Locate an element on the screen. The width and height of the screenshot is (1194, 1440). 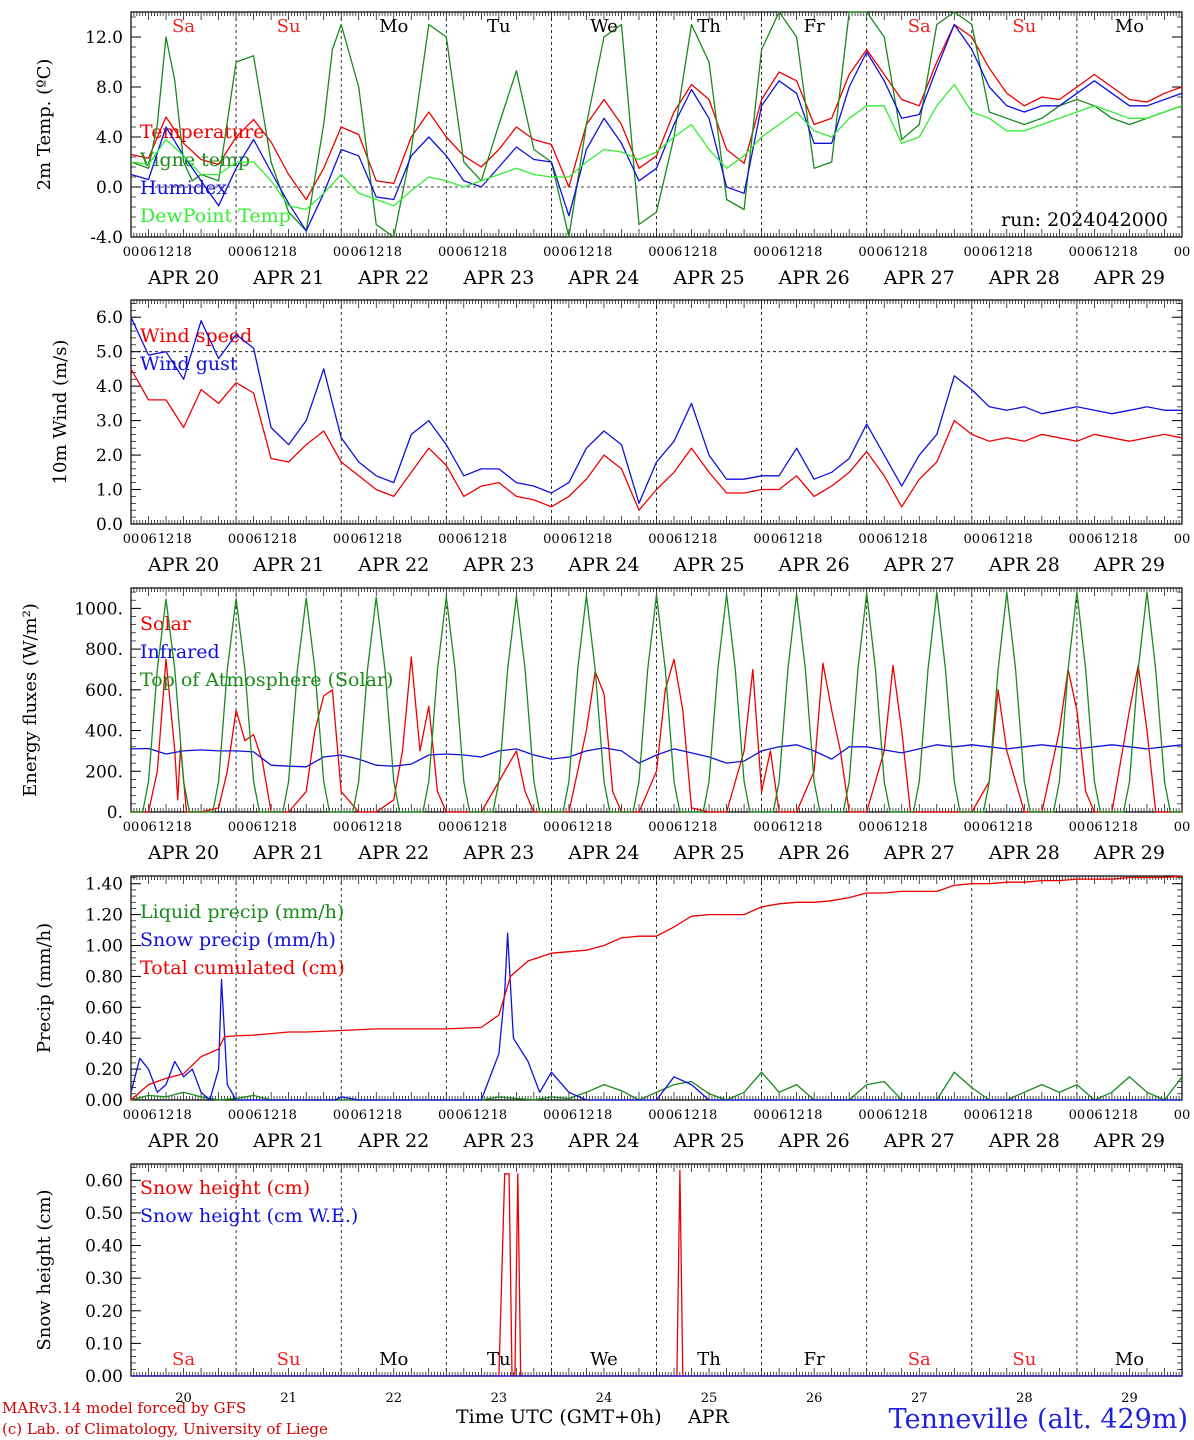
legend-entry: Solar is located at coordinates (166, 624).